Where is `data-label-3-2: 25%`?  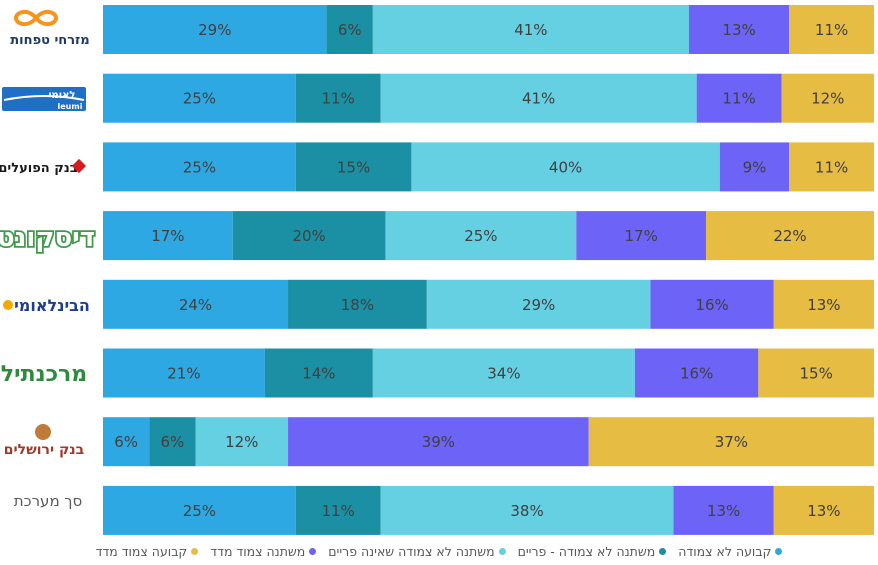 data-label-3-2: 25% is located at coordinates (480, 236).